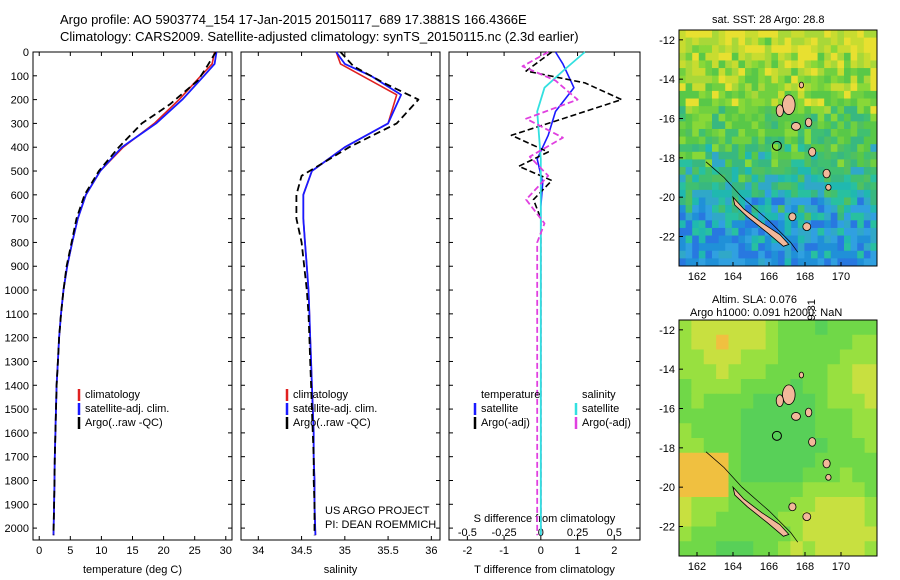  I want to click on map-xtick-label-sst_map-2: 166, so click(769, 277).